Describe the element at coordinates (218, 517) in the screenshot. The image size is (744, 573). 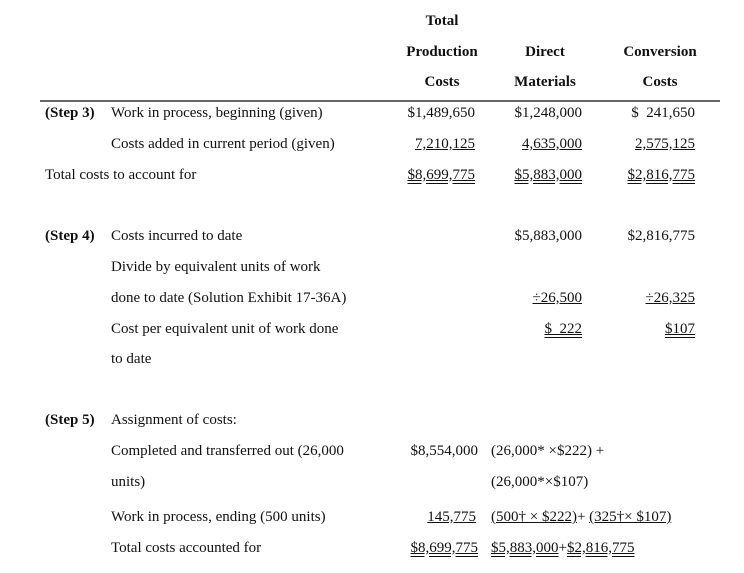
I see `row-label: Work in process, ending (500 units)` at that location.